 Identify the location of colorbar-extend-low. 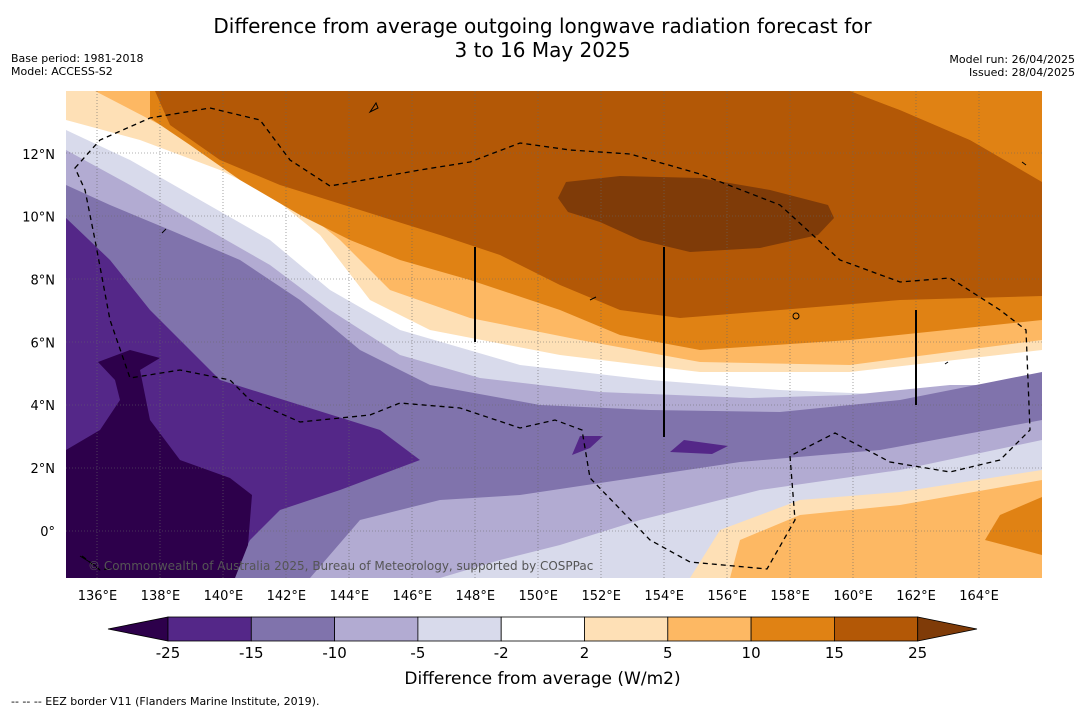
(138, 629).